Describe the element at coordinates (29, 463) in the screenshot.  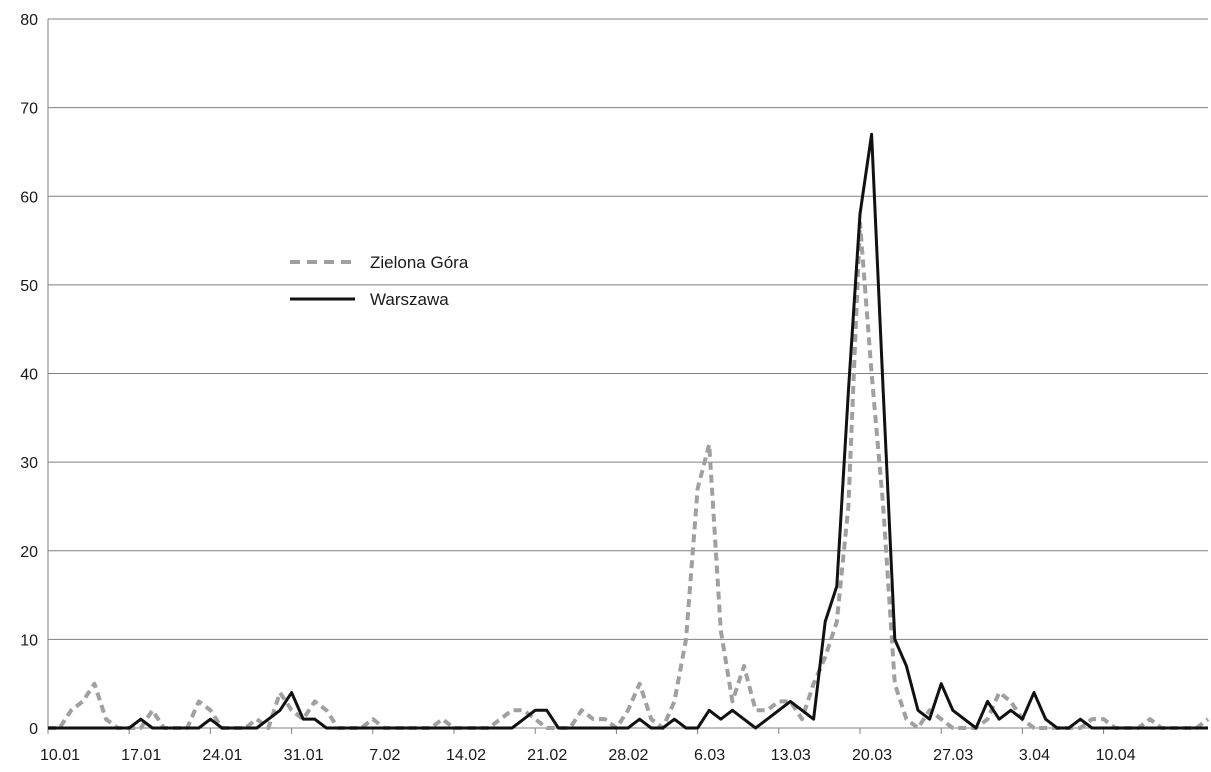
I see `y-tick-label: 30` at that location.